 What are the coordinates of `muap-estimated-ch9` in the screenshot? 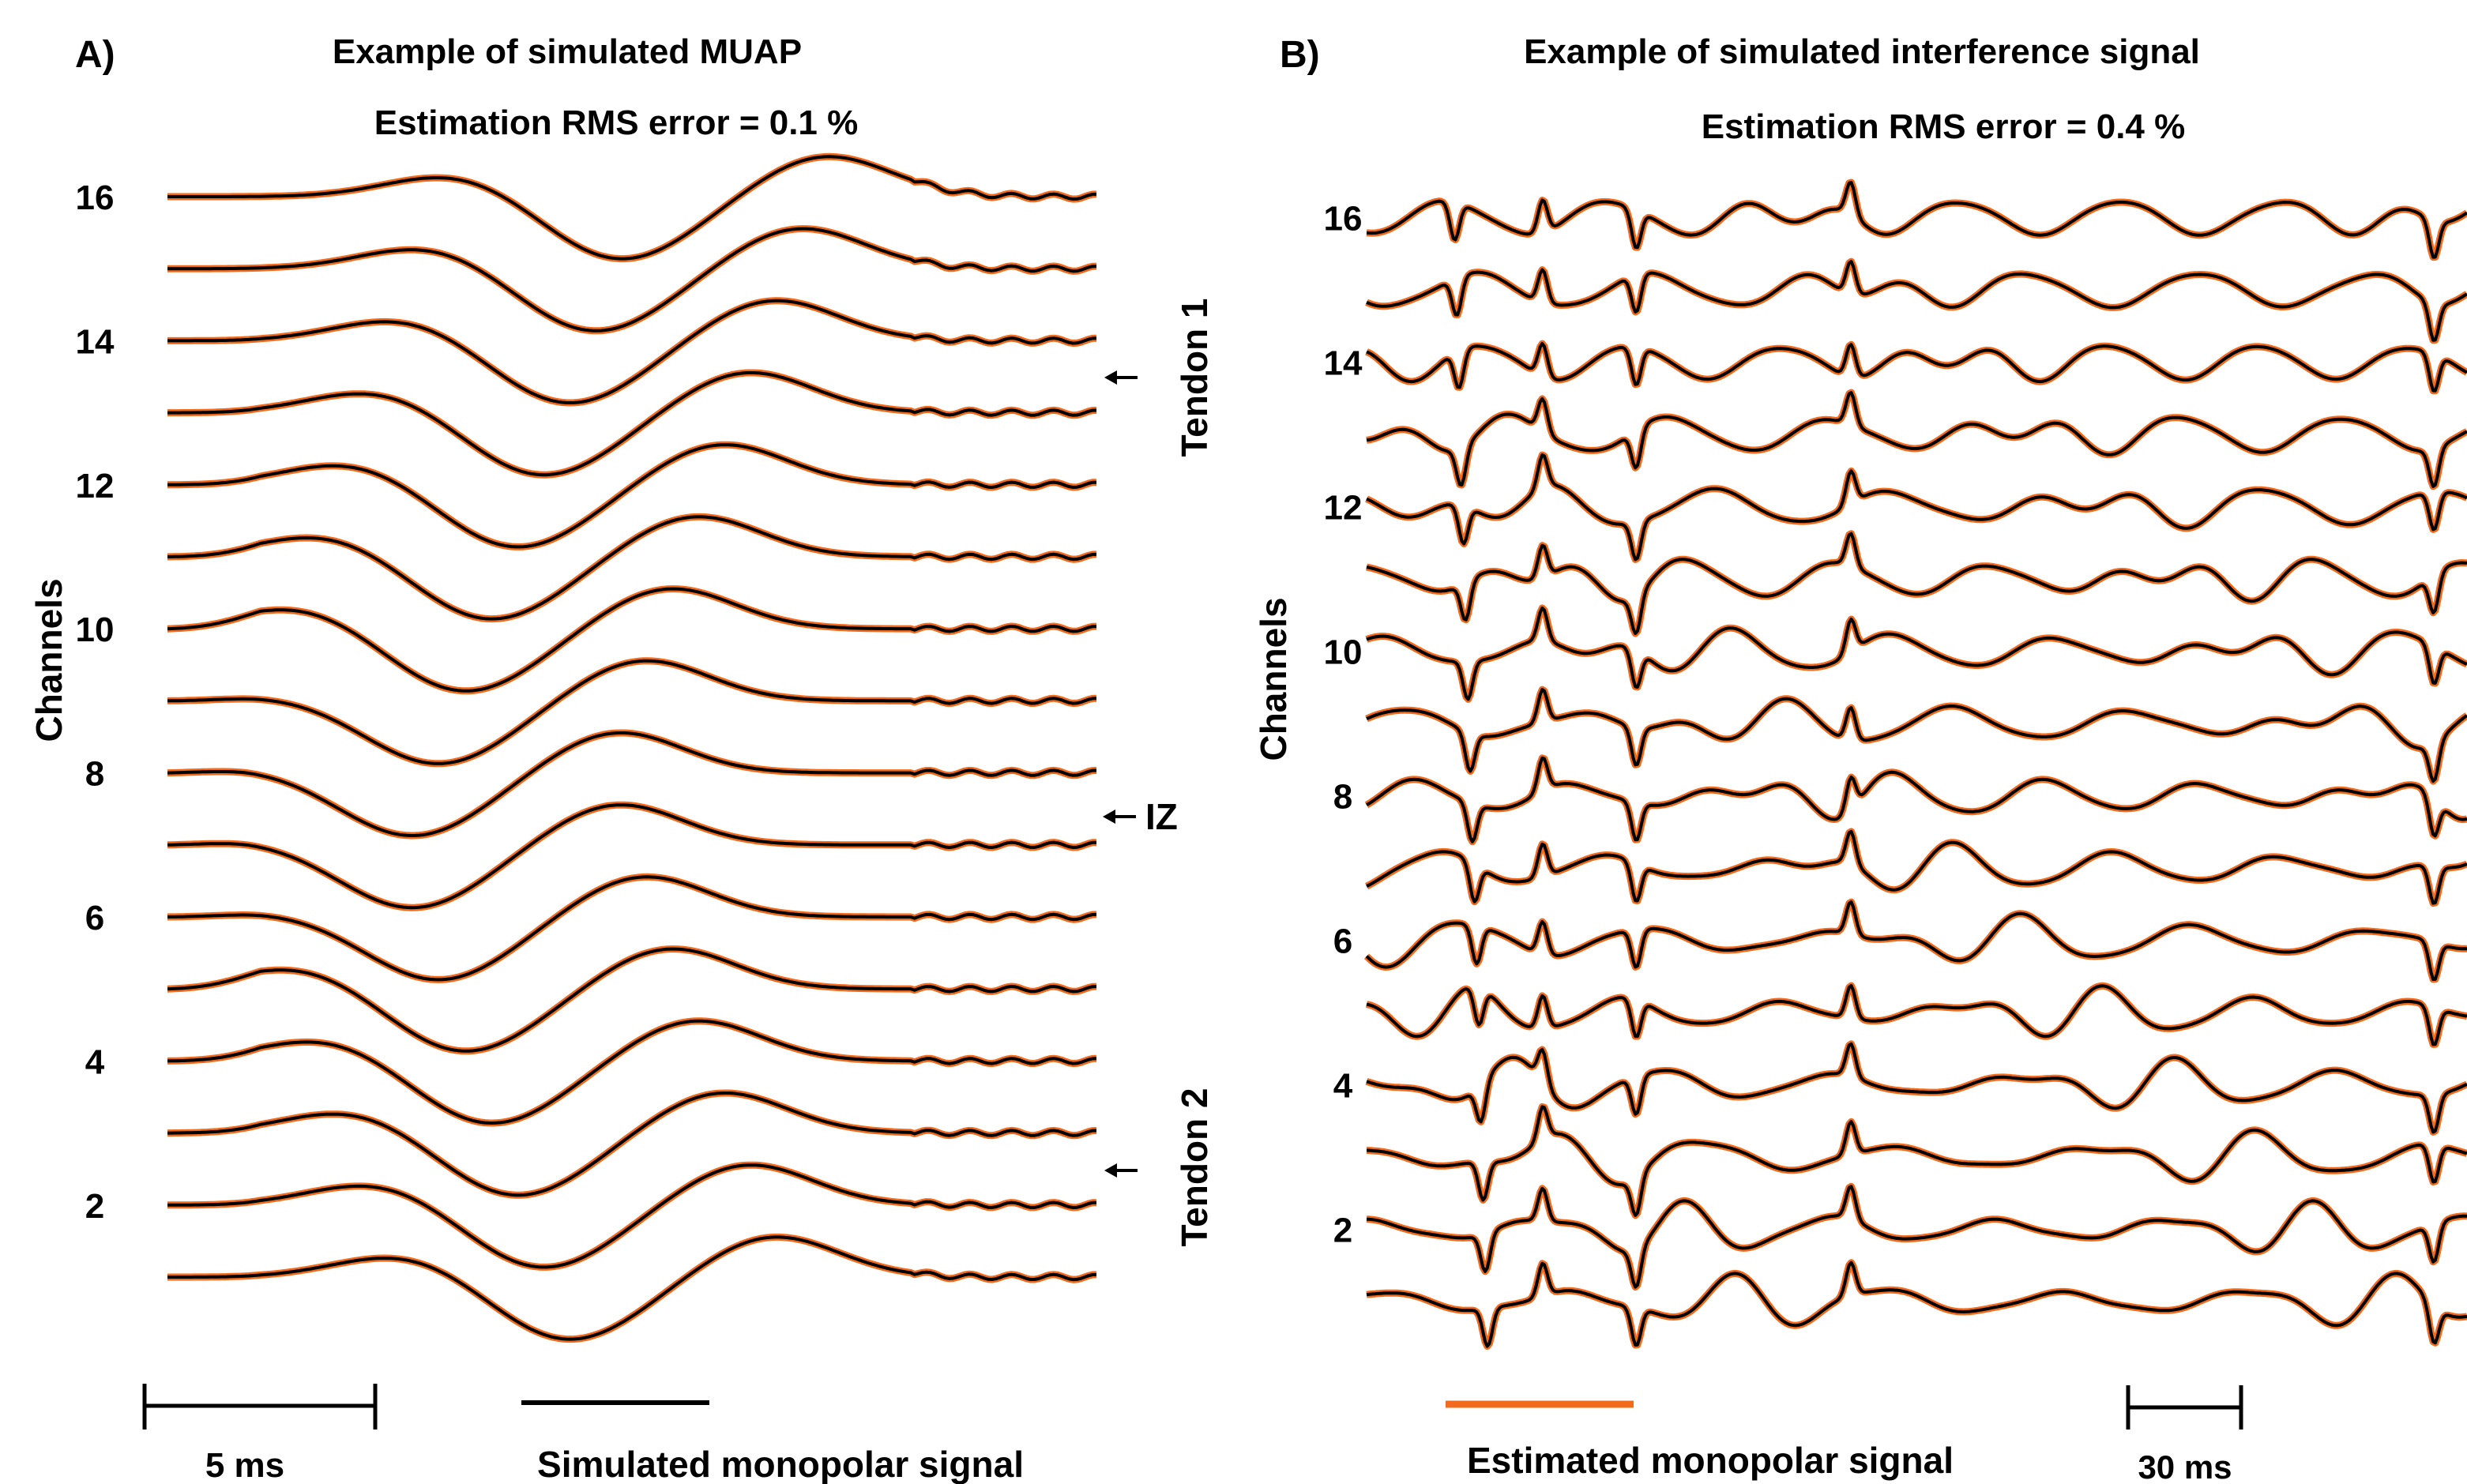 It's located at (632, 712).